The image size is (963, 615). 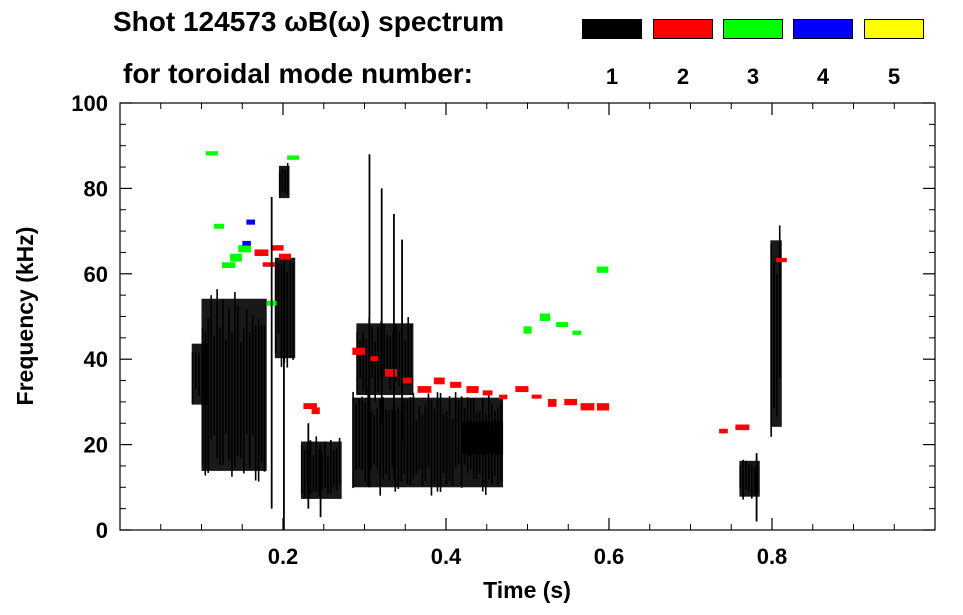 What do you see at coordinates (823, 76) in the screenshot?
I see `legend-label-4: 4` at bounding box center [823, 76].